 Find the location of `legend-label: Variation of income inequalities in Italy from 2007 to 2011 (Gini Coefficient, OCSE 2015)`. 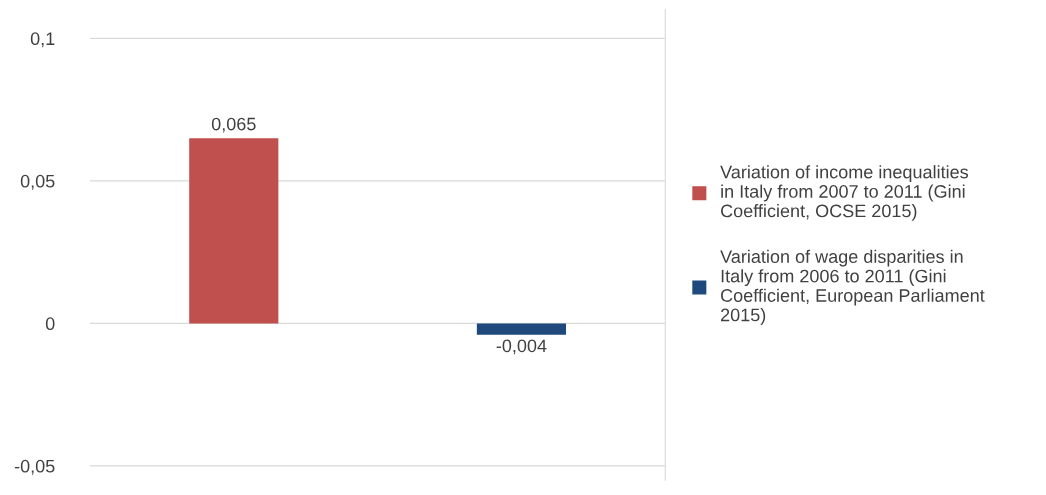

legend-label: Variation of income inequalities in Italy from 2007 to 2011 (Gini Coefficient, OCSE 2015) is located at coordinates (844, 193).